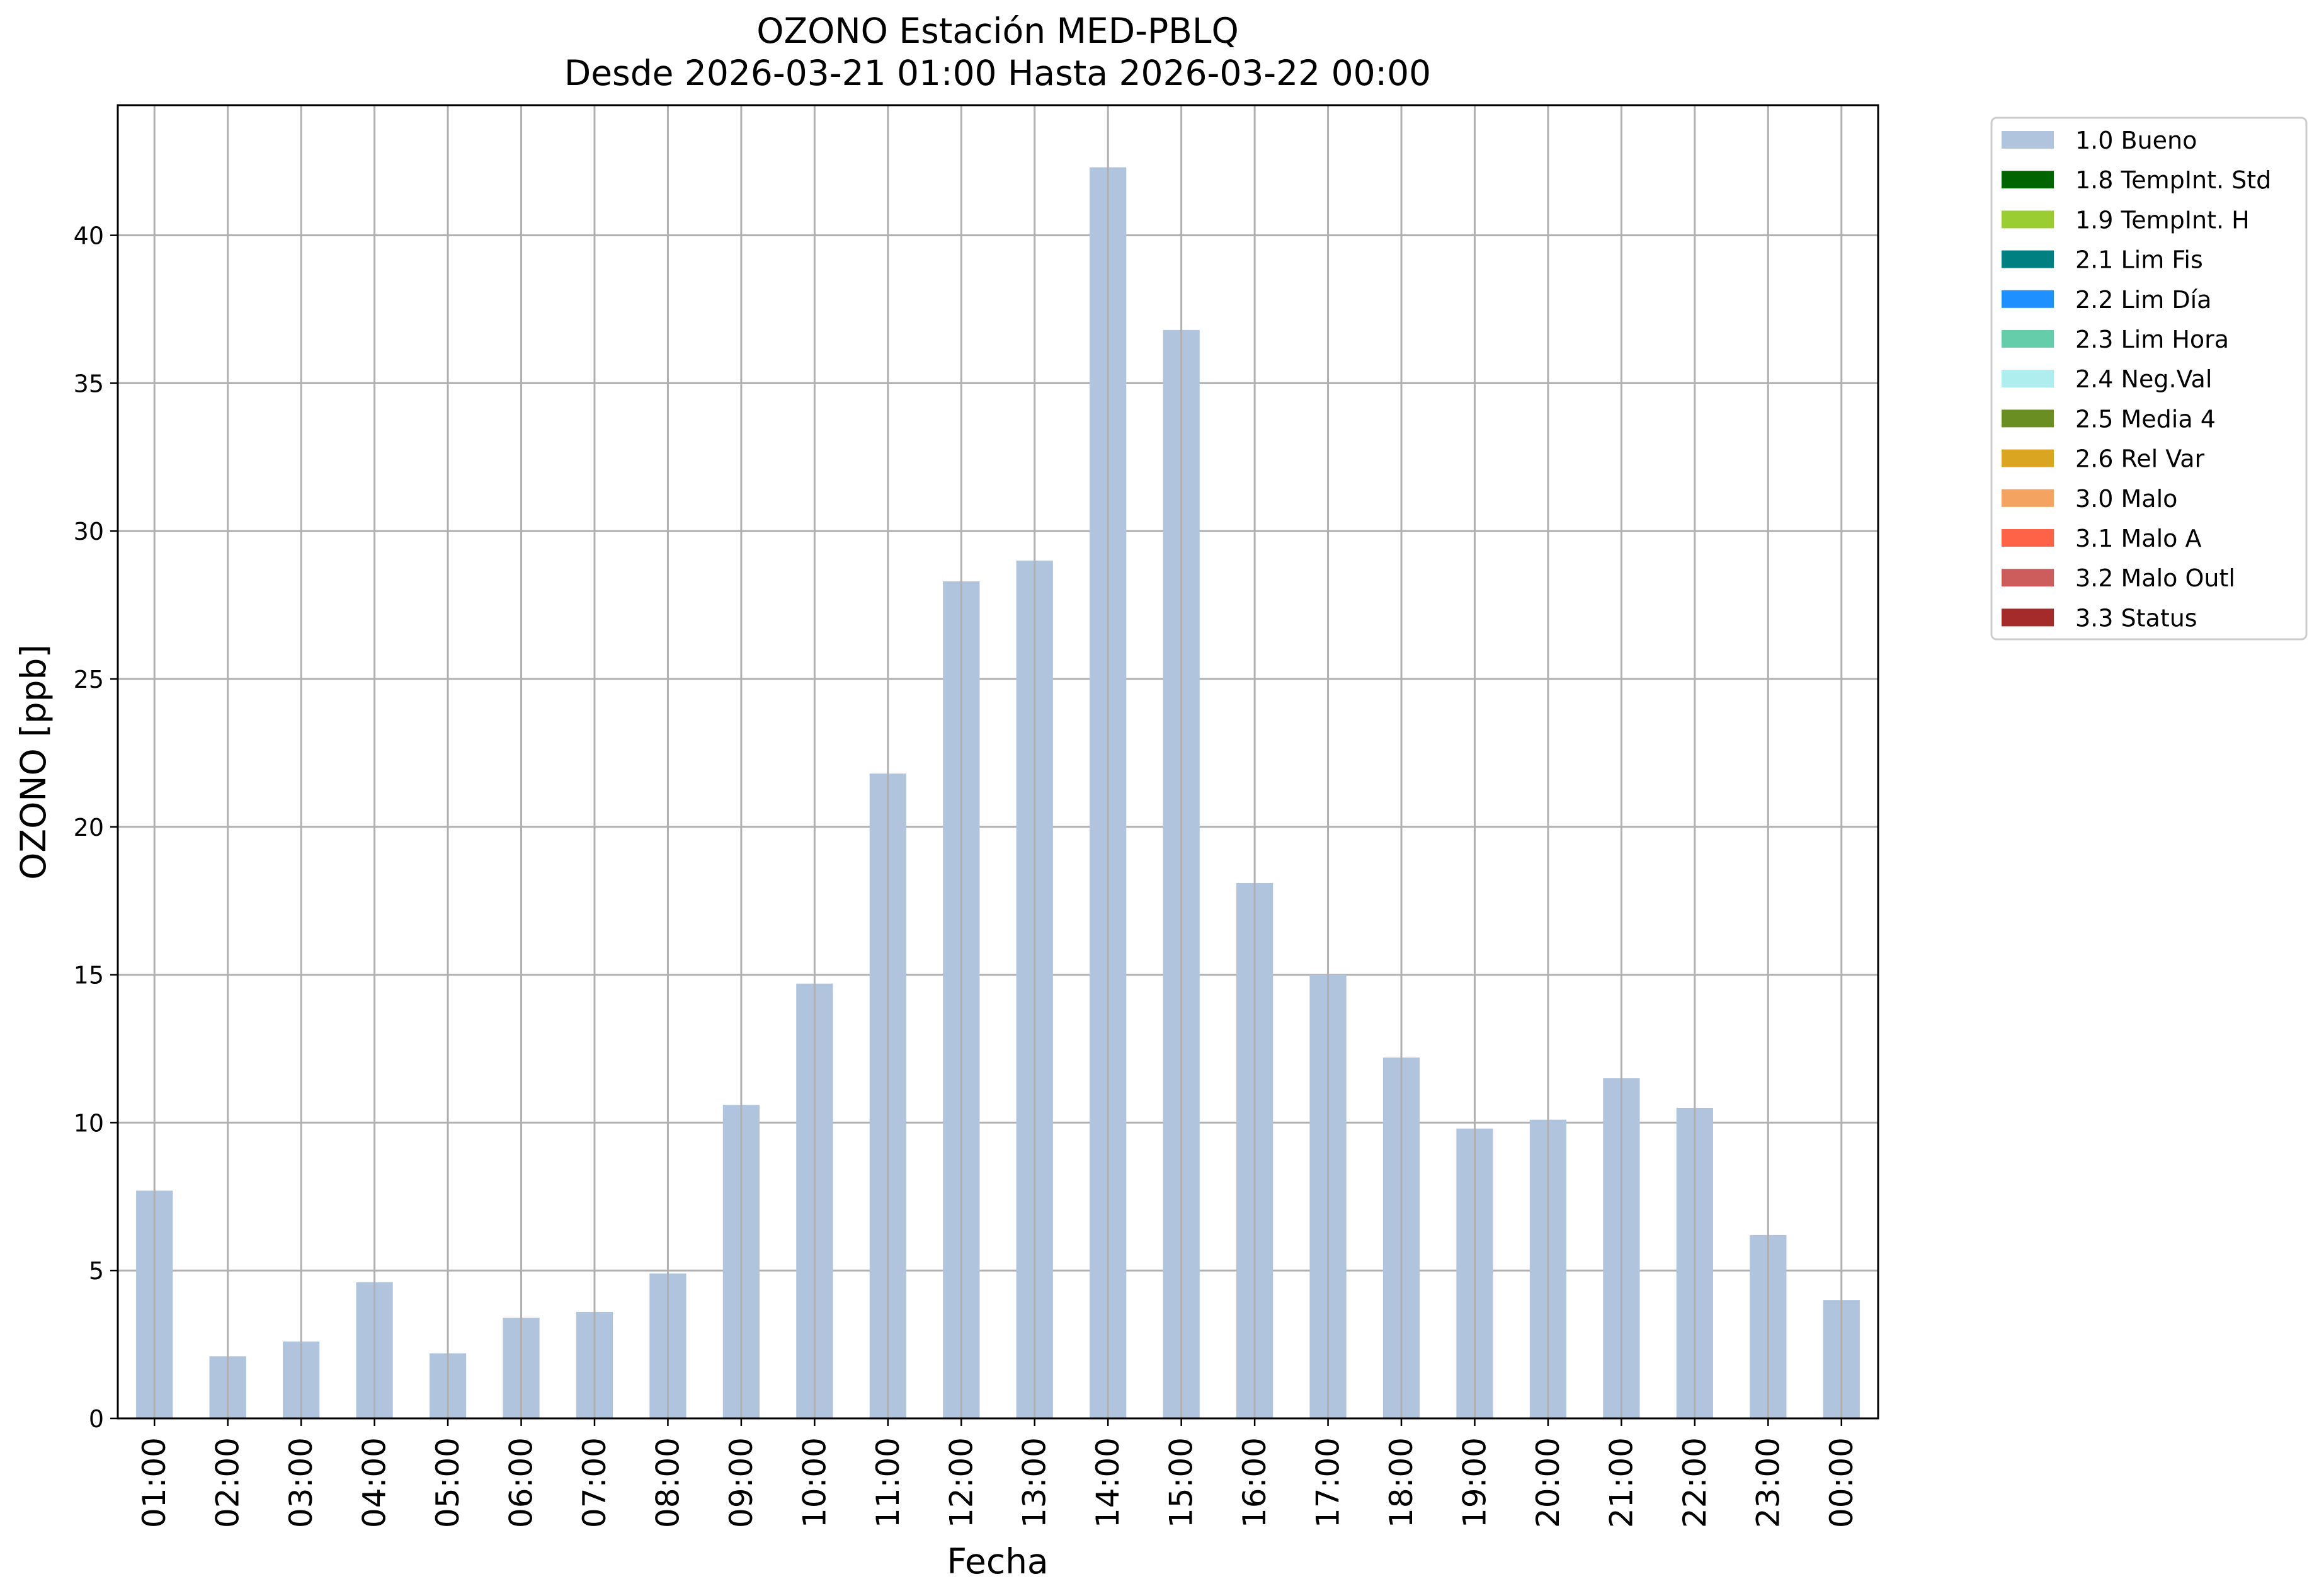 This screenshot has width=2319, height=1596. What do you see at coordinates (154, 1482) in the screenshot?
I see `x-tick-label: 01:00` at bounding box center [154, 1482].